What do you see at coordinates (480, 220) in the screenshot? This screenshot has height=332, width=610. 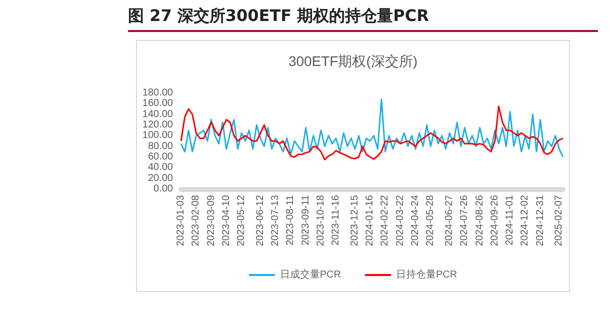 I see `x-tick-label: 2024-08-26` at bounding box center [480, 220].